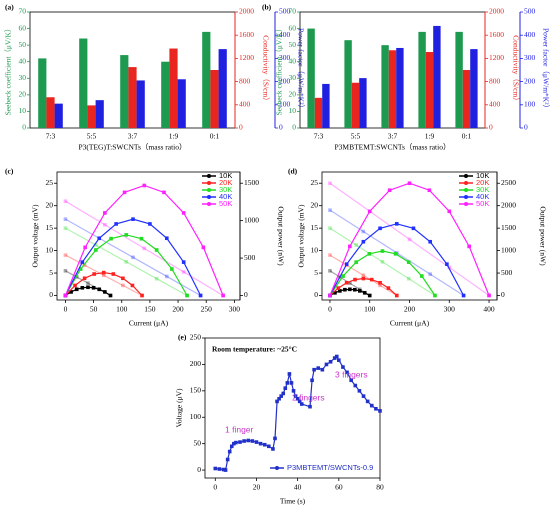 The height and width of the screenshot is (514, 550). Describe the element at coordinates (542, 236) in the screenshot. I see `axis-label: Output power (nW)` at that location.